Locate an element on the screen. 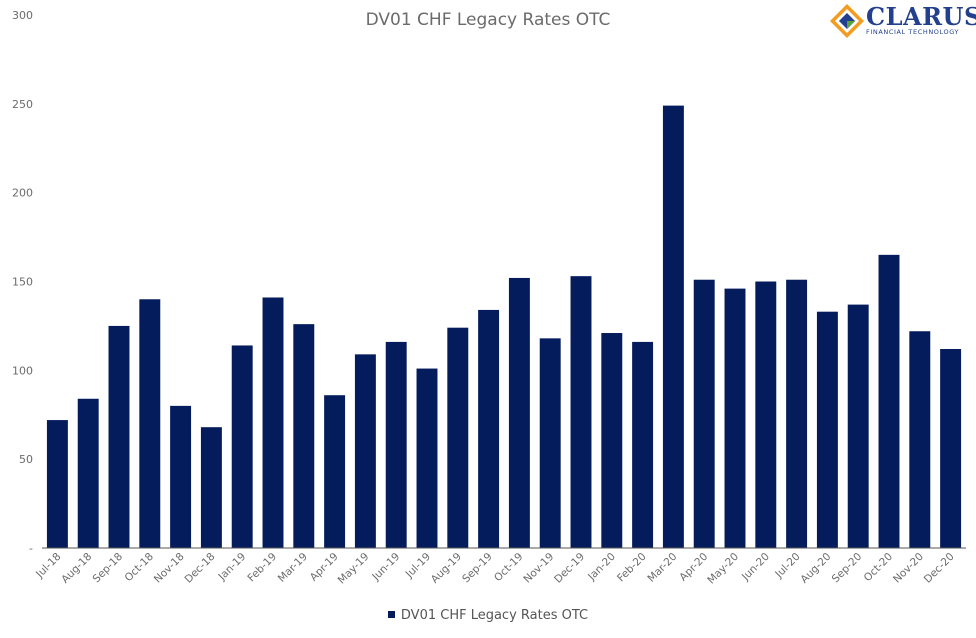 This screenshot has width=976, height=638. x-tick-label: Dec-18 is located at coordinates (200, 568).